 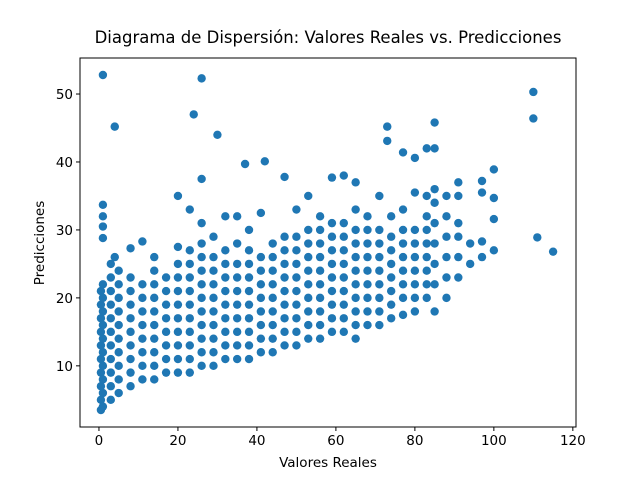 What do you see at coordinates (328, 463) in the screenshot?
I see `x-axis-label: Valores Reales` at bounding box center [328, 463].